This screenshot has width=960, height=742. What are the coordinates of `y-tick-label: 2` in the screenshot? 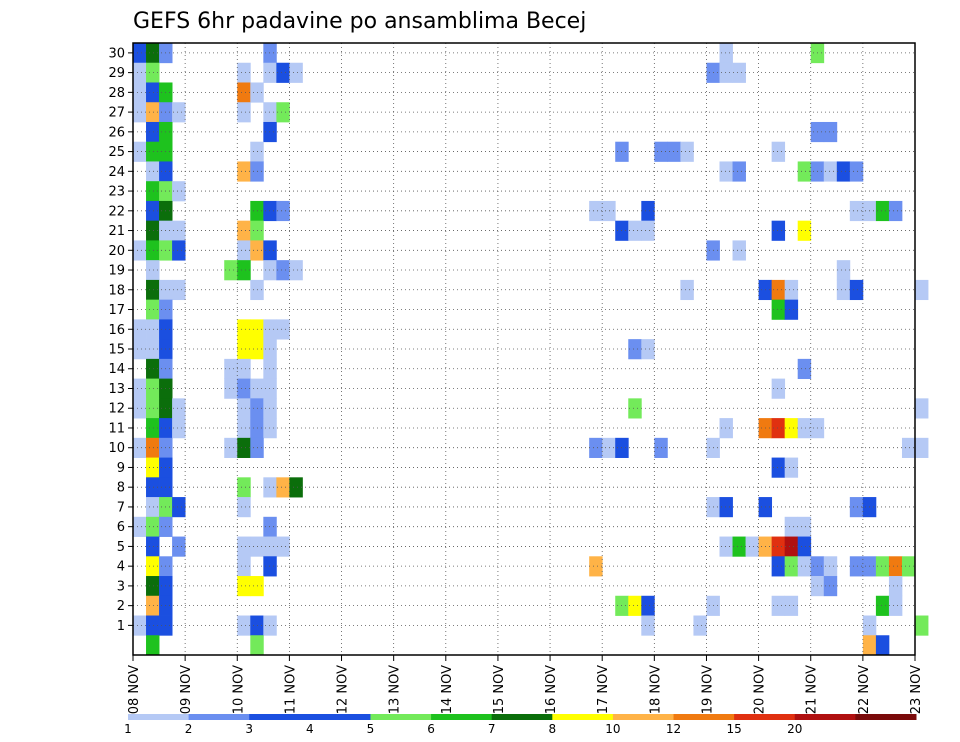 It's located at (121, 606).